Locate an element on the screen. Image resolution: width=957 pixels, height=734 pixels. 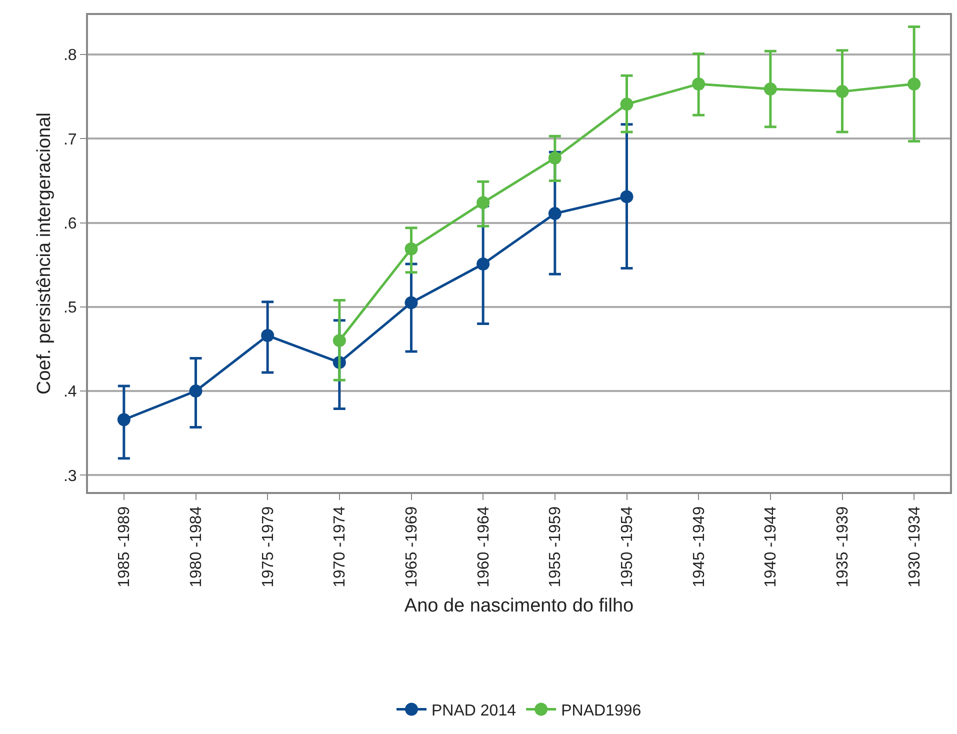
x-tick-label: 1930 -1934 is located at coordinates (915, 547).